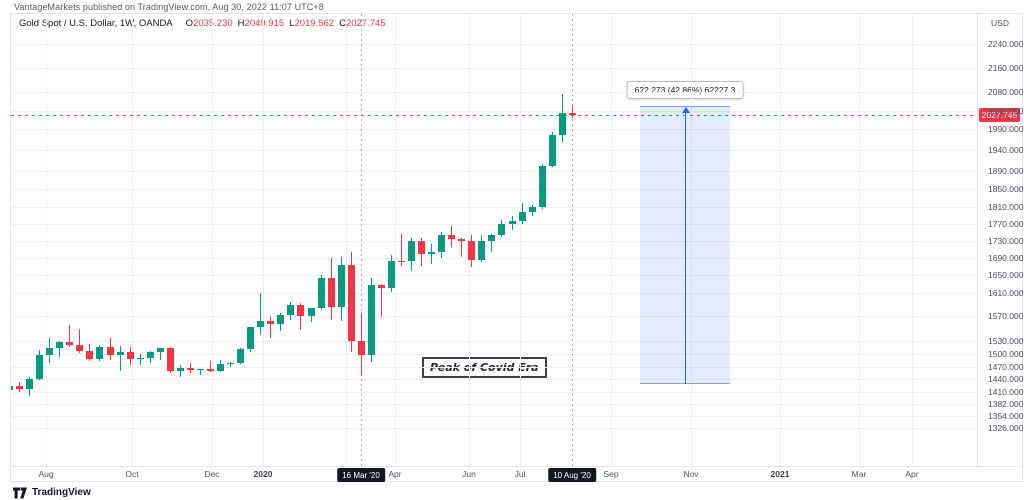 The image size is (1024, 500). I want to click on time-tick-year-label: 2020, so click(263, 474).